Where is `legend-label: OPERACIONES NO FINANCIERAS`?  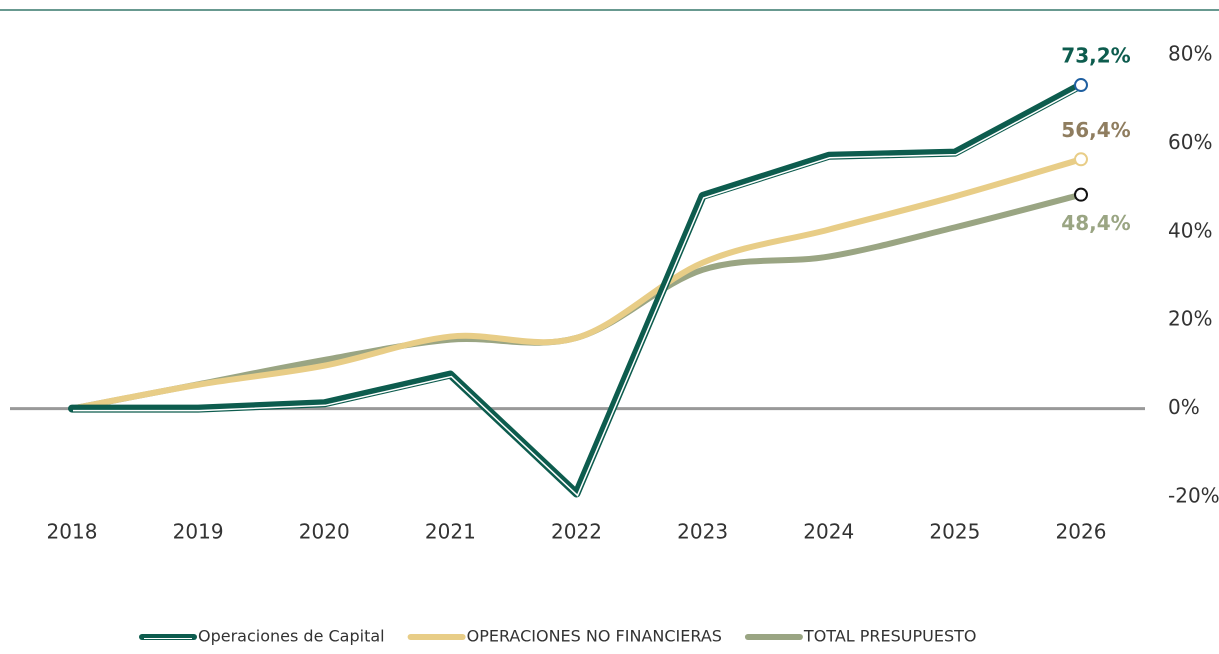
legend-label: OPERACIONES NO FINANCIERAS is located at coordinates (594, 636).